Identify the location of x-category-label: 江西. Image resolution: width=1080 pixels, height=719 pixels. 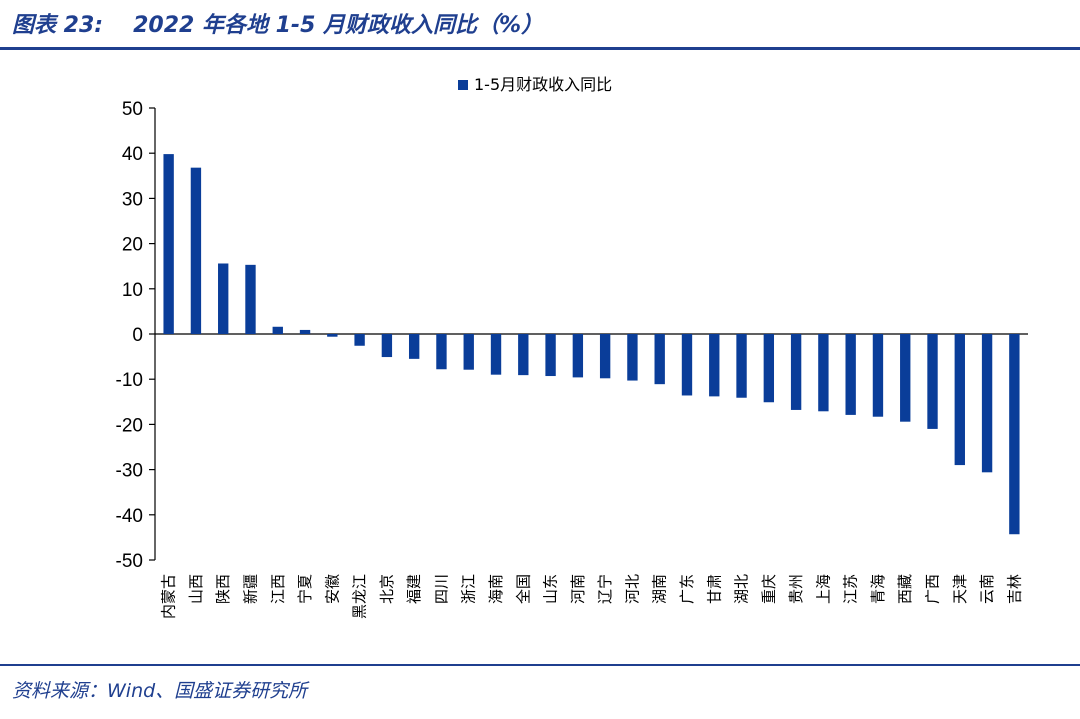
(278, 589).